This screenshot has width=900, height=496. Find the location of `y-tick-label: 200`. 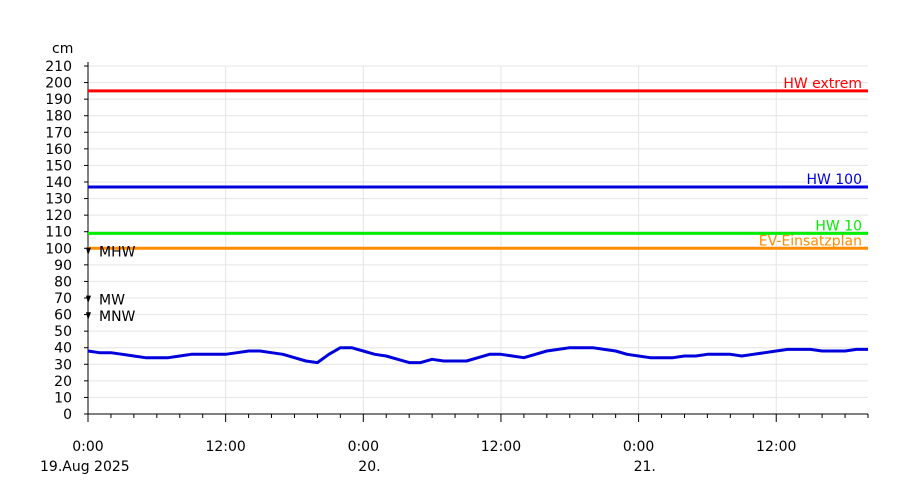

y-tick-label: 200 is located at coordinates (58, 84).